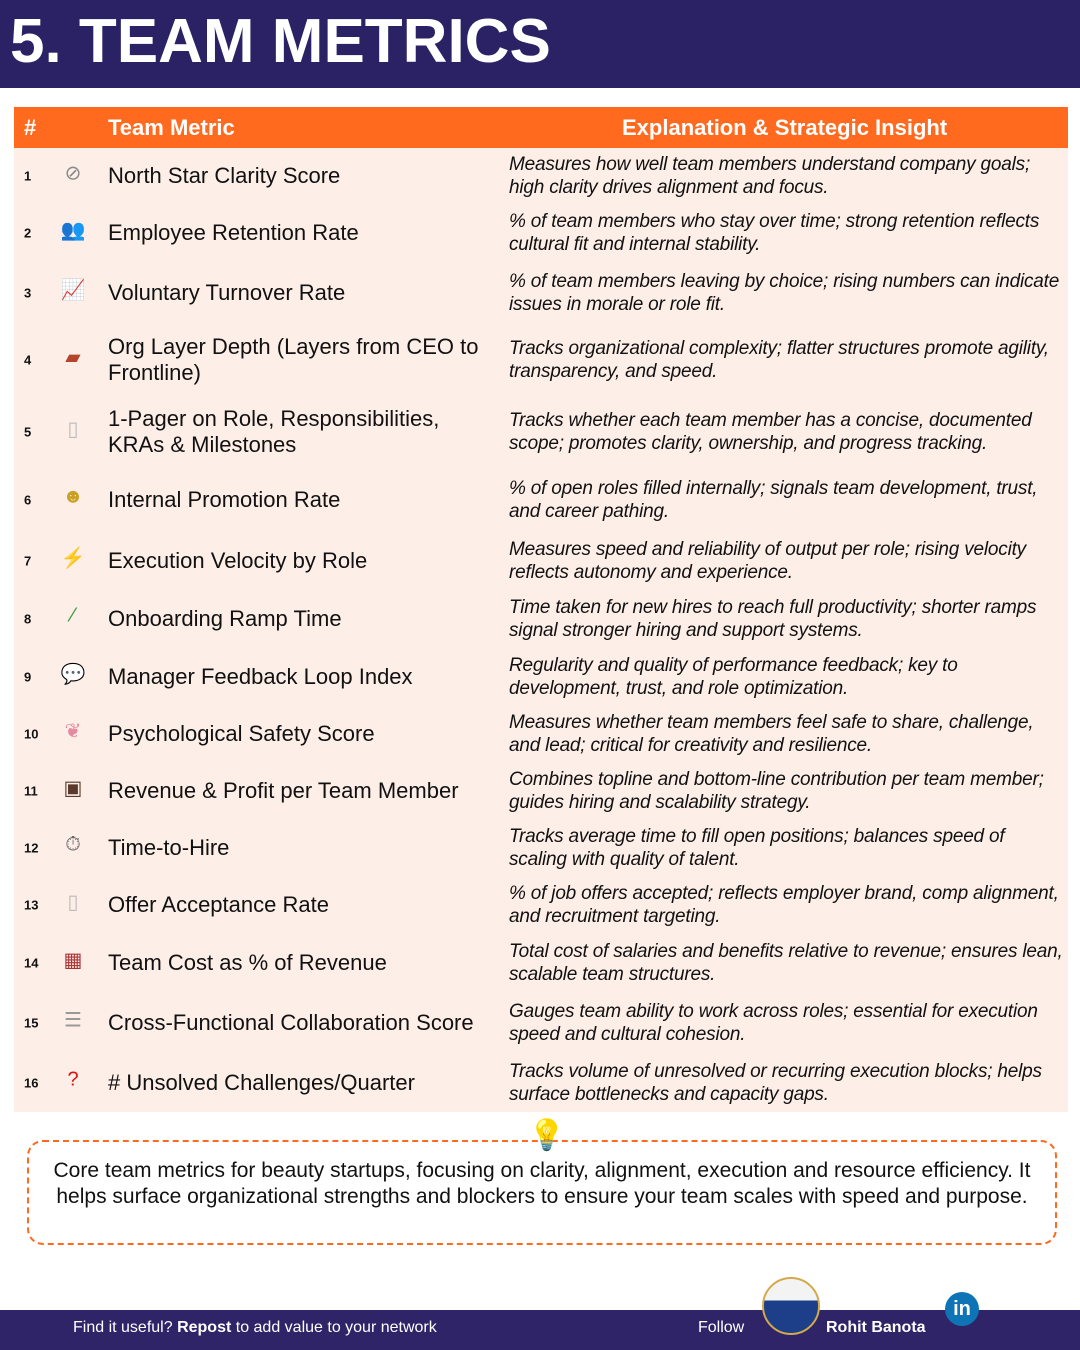 The image size is (1080, 1350). Describe the element at coordinates (30, 127) in the screenshot. I see `header-num: #` at that location.